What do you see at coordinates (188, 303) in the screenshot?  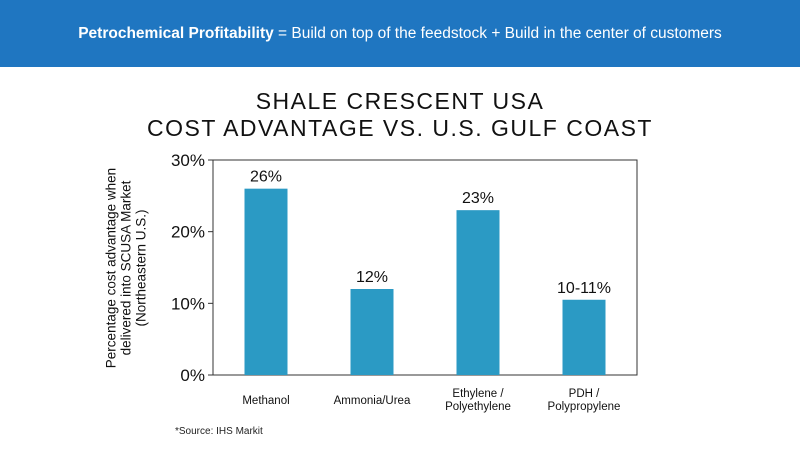 I see `y-tick-label: 10%` at bounding box center [188, 303].